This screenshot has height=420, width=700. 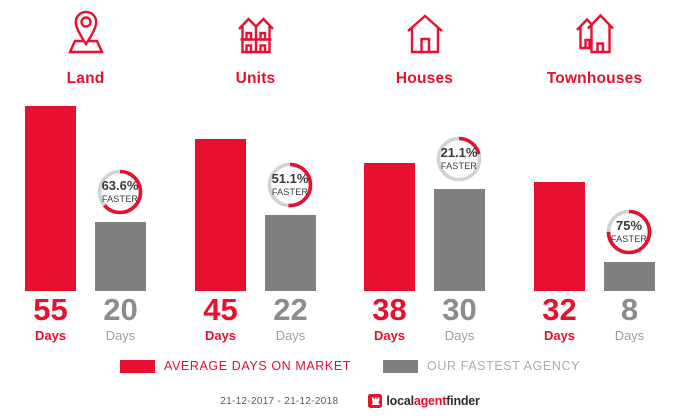 I want to click on legend-label: AVERAGE DAYS ON MARKET, so click(x=257, y=366).